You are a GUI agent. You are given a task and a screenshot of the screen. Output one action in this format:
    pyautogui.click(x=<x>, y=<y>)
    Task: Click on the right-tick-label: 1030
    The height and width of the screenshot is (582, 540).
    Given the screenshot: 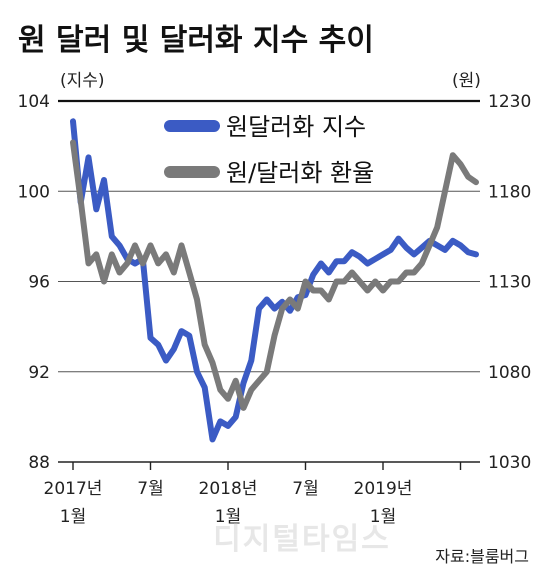 What is the action you would take?
    pyautogui.click(x=509, y=463)
    